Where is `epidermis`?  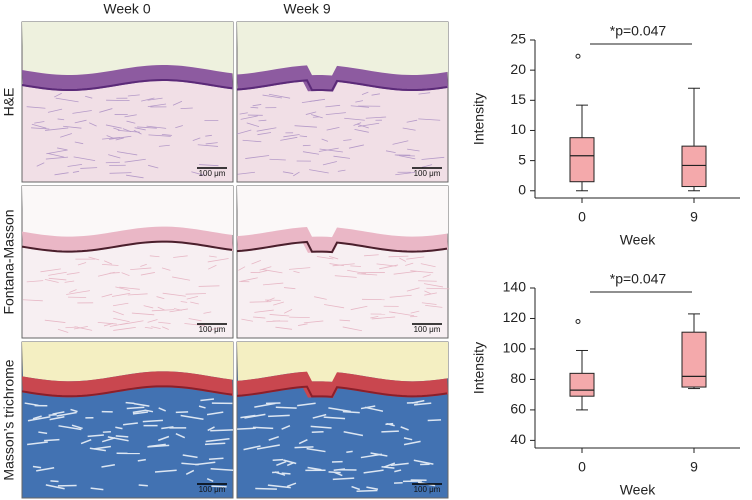
epidermis is located at coordinates (342, 240).